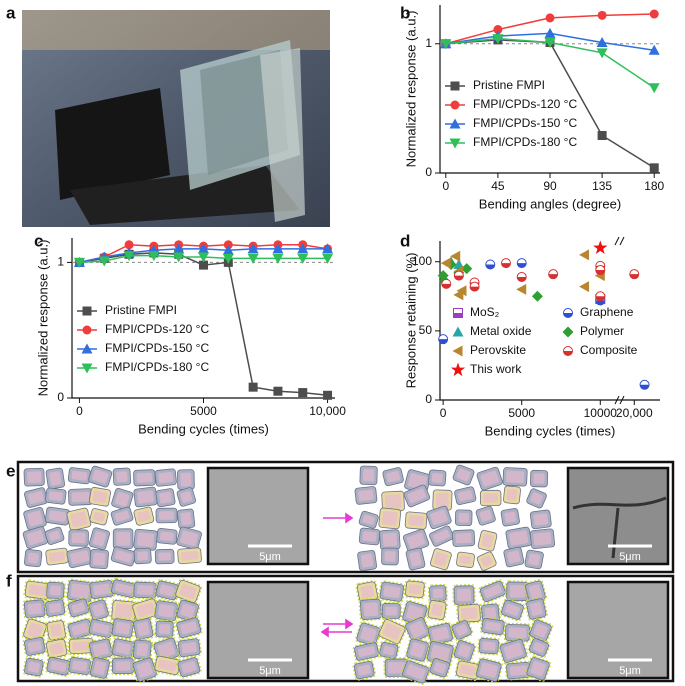 Image resolution: width=685 pixels, height=686 pixels. What do you see at coordinates (509, 85) in the screenshot?
I see `legend-label: Pristine FMPI` at bounding box center [509, 85].